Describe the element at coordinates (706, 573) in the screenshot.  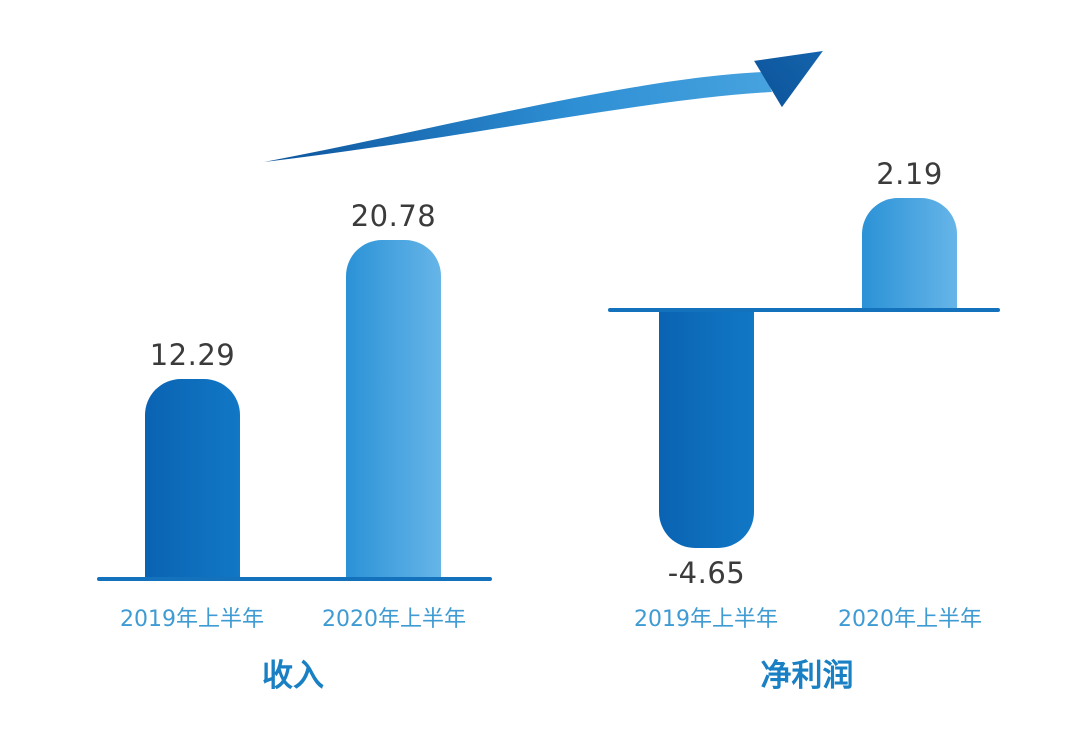
I see `bar-value-label: -4.65` at that location.